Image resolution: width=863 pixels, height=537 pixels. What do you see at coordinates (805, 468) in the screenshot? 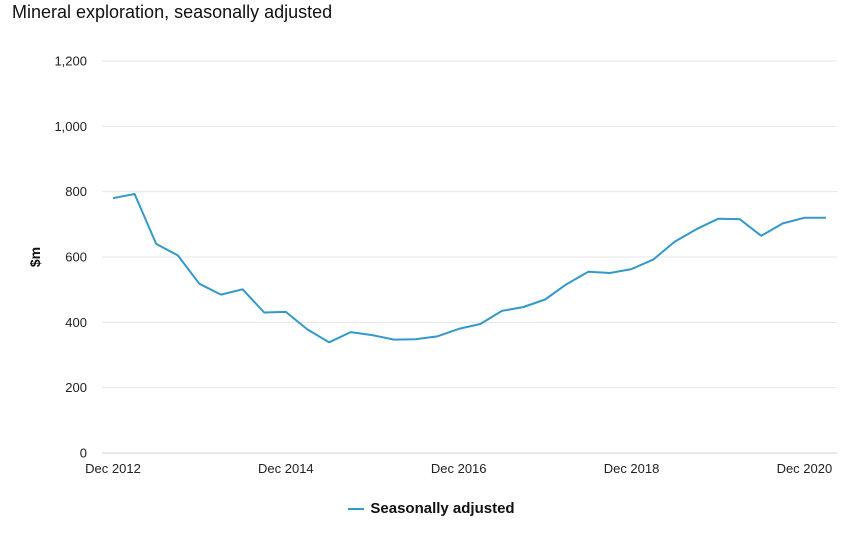
I see `x-tick-label: Dec 2020` at bounding box center [805, 468].